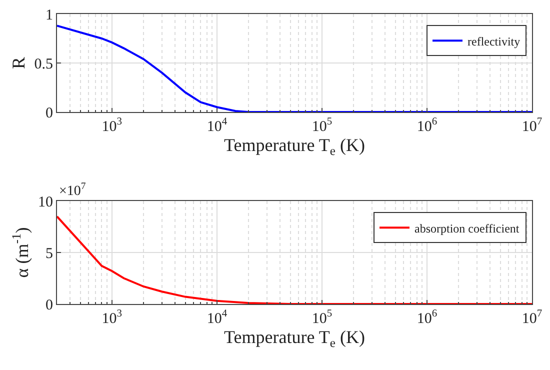 This screenshot has width=550, height=370. Describe the element at coordinates (45, 202) in the screenshot. I see `y-tick-label: 10` at that location.